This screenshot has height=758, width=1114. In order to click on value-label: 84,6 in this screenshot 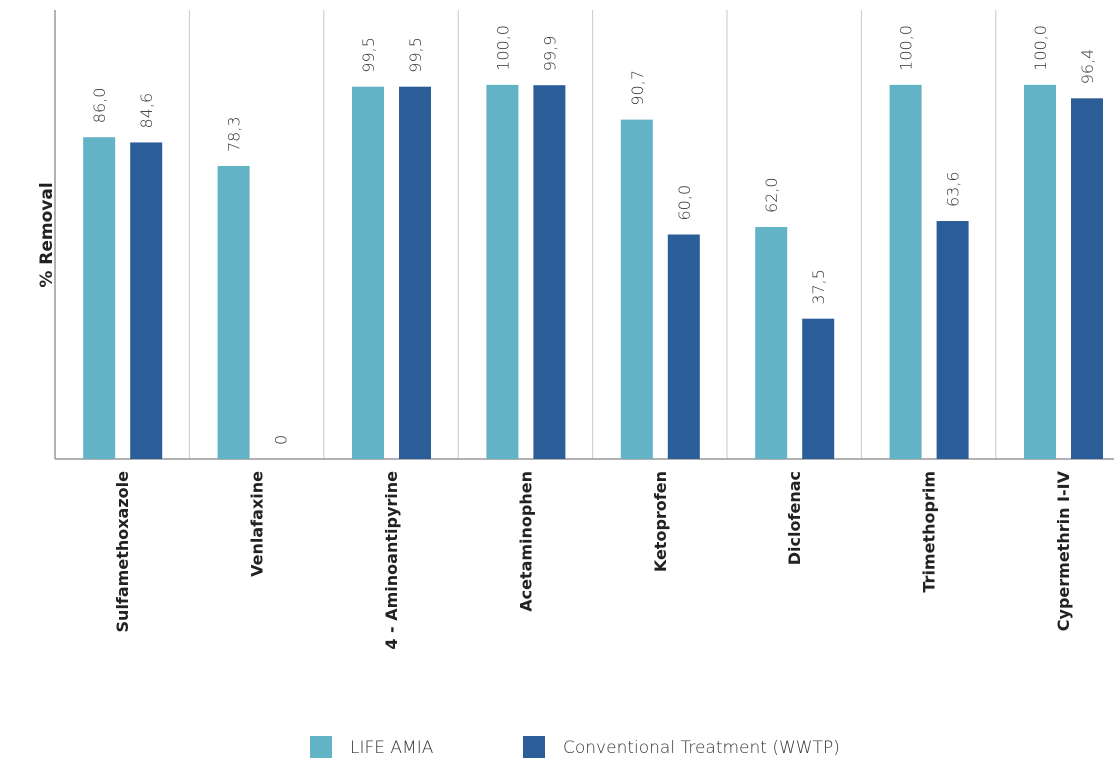, I will do `click(146, 111)`.